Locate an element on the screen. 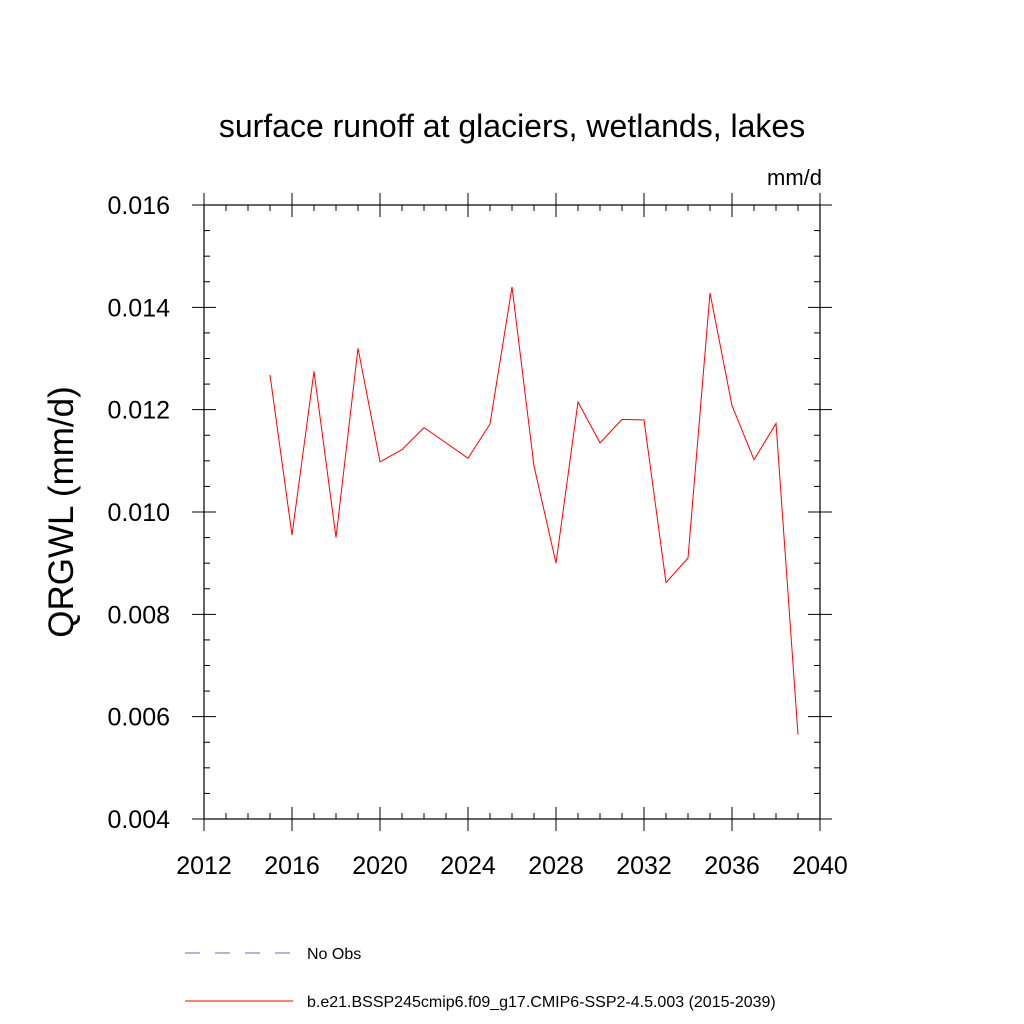 The width and height of the screenshot is (1024, 1024). x-tick-label: 2012 is located at coordinates (204, 866).